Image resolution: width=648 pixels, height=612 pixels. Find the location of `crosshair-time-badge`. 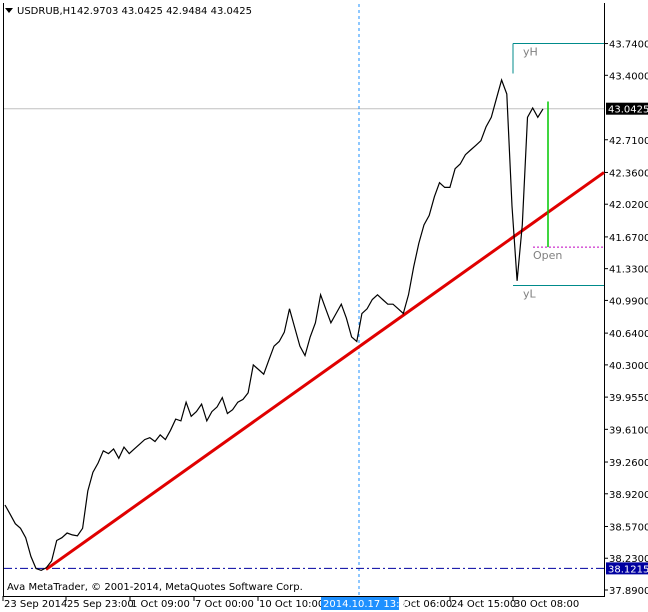

crosshair-time-badge is located at coordinates (360, 603).